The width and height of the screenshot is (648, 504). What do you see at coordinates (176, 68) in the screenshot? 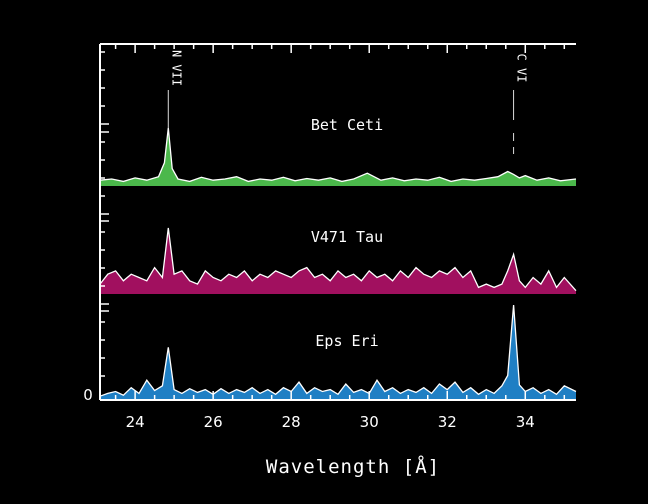
I see `annotation-label-n-vii: N VII` at bounding box center [176, 68].